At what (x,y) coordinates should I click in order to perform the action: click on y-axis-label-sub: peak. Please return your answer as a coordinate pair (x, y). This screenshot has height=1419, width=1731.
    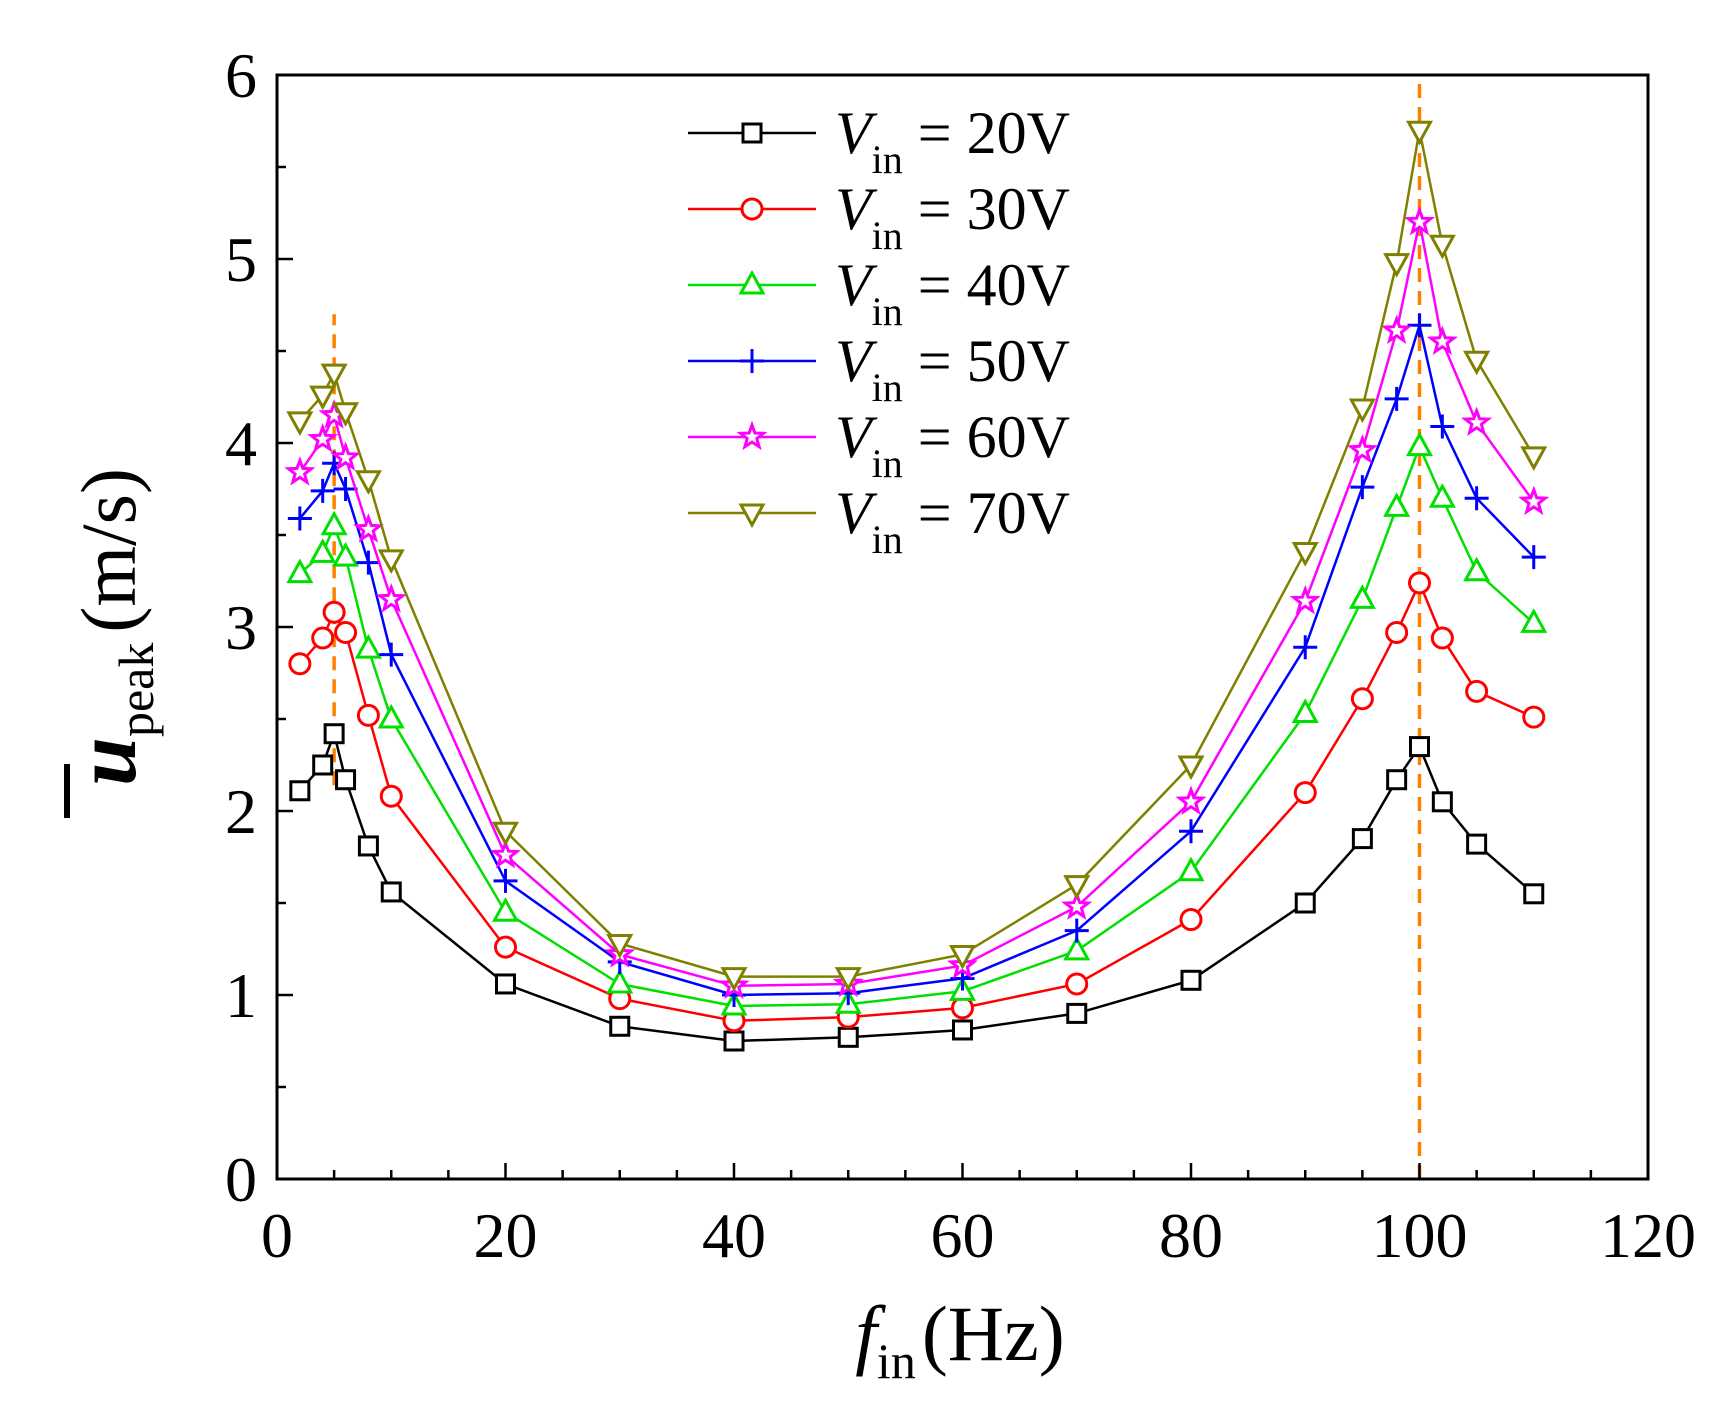
    Looking at the image, I should click on (136, 690).